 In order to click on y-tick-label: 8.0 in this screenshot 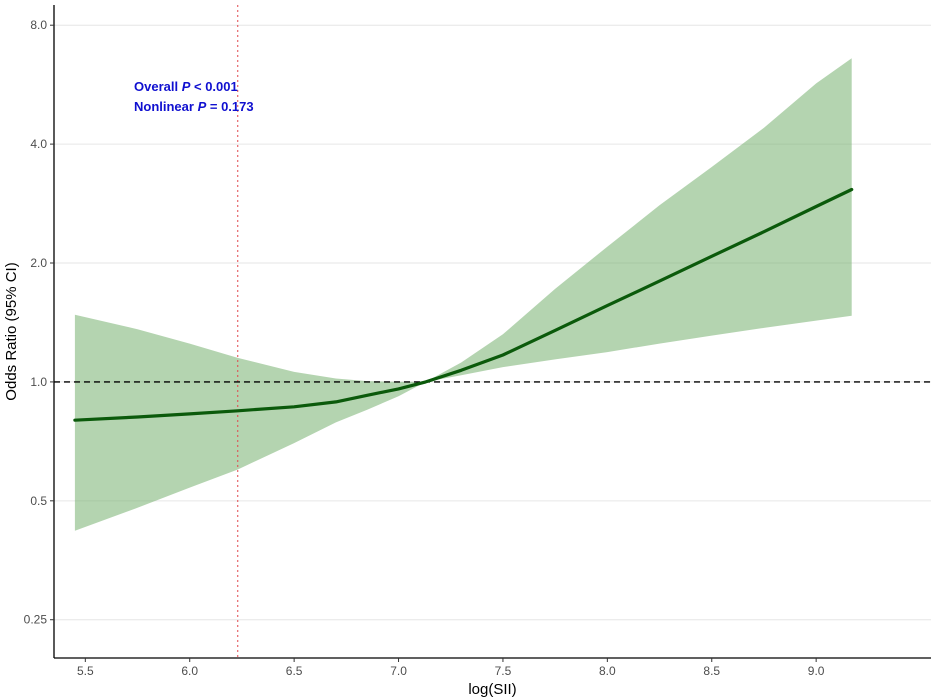, I will do `click(38, 25)`.